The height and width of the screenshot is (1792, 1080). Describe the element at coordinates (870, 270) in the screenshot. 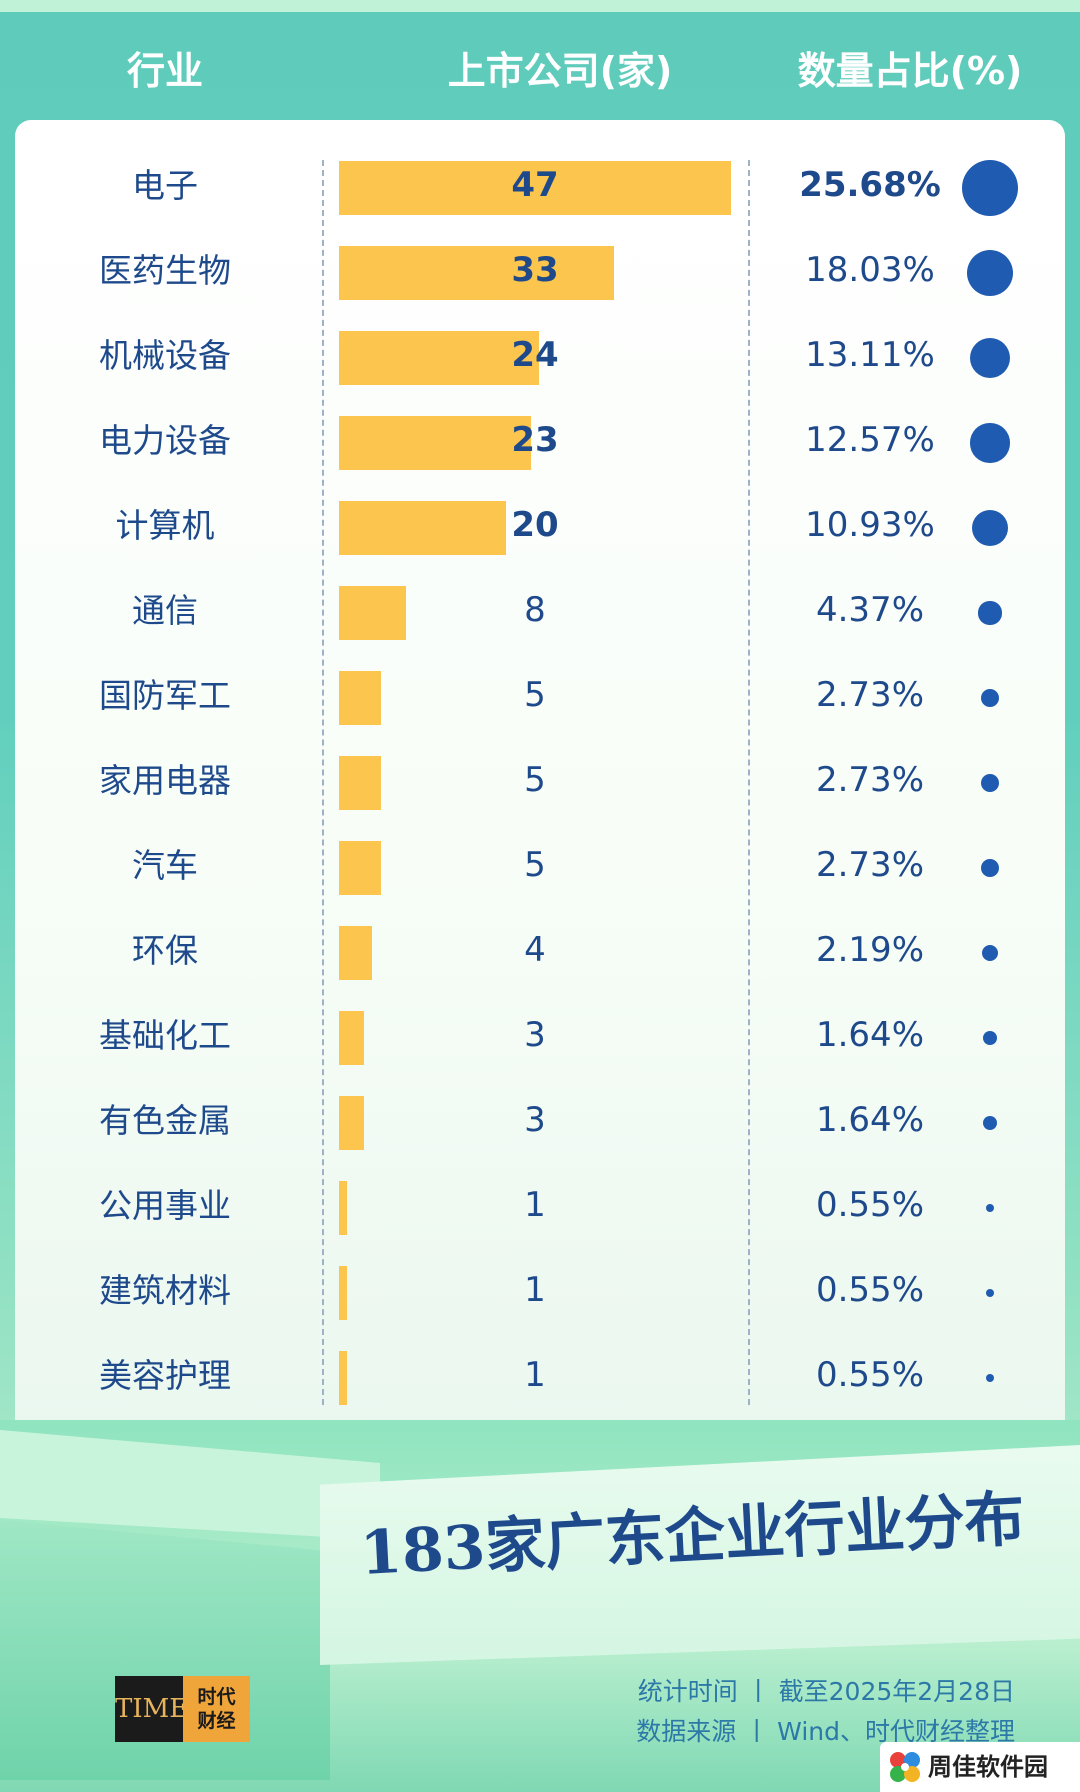

I see `share-label: 18.03%` at that location.